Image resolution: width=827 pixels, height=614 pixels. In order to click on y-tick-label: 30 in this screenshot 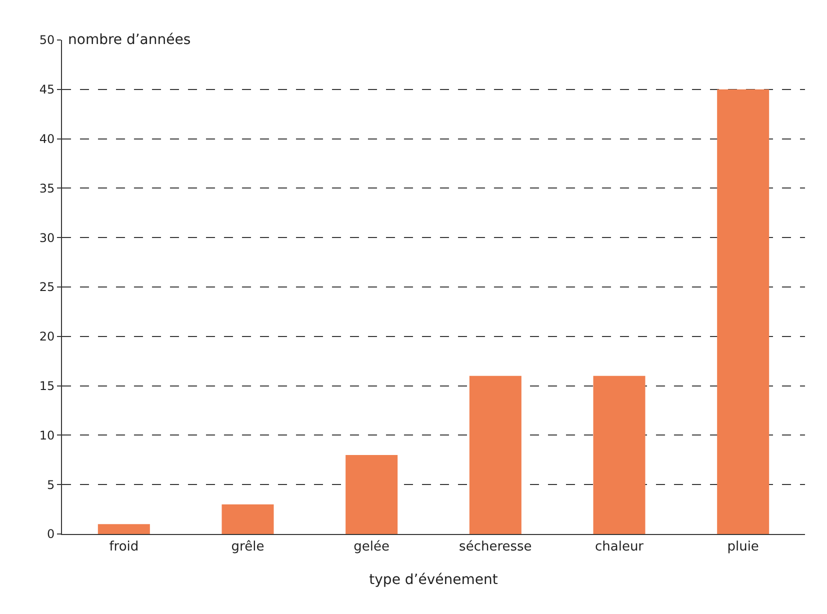, I will do `click(47, 237)`.